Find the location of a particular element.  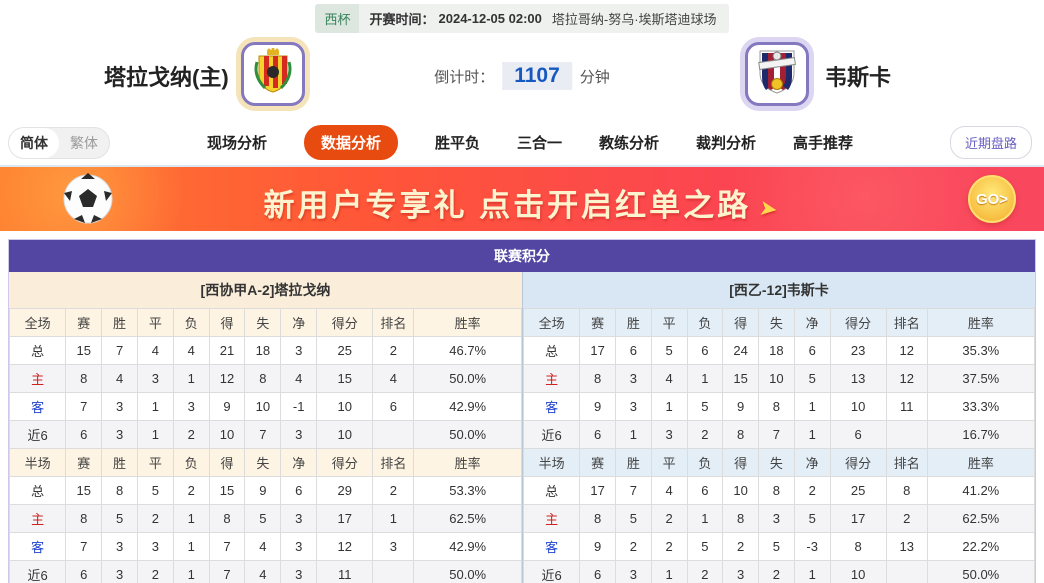

stats-row: 总 15 7 4 4 21 18 3 25 2 46.7% is located at coordinates (265, 350).